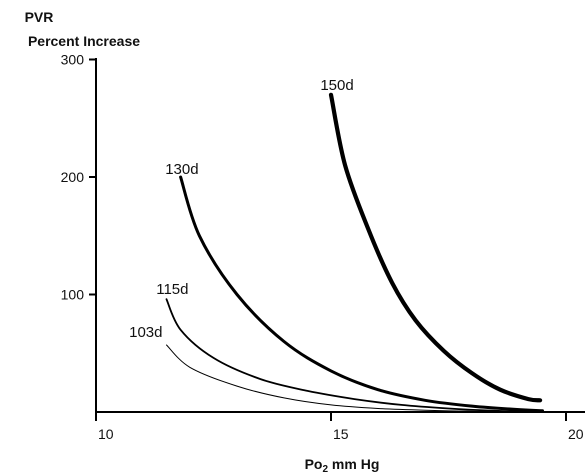 The image size is (585, 475). I want to click on x-tick-label-20: 20, so click(576, 434).